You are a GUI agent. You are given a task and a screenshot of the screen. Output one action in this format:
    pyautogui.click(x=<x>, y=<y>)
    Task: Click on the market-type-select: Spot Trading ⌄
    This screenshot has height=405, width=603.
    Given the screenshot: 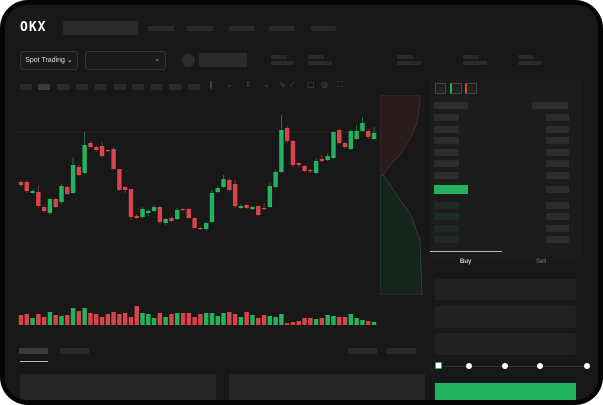 What is the action you would take?
    pyautogui.click(x=49, y=60)
    